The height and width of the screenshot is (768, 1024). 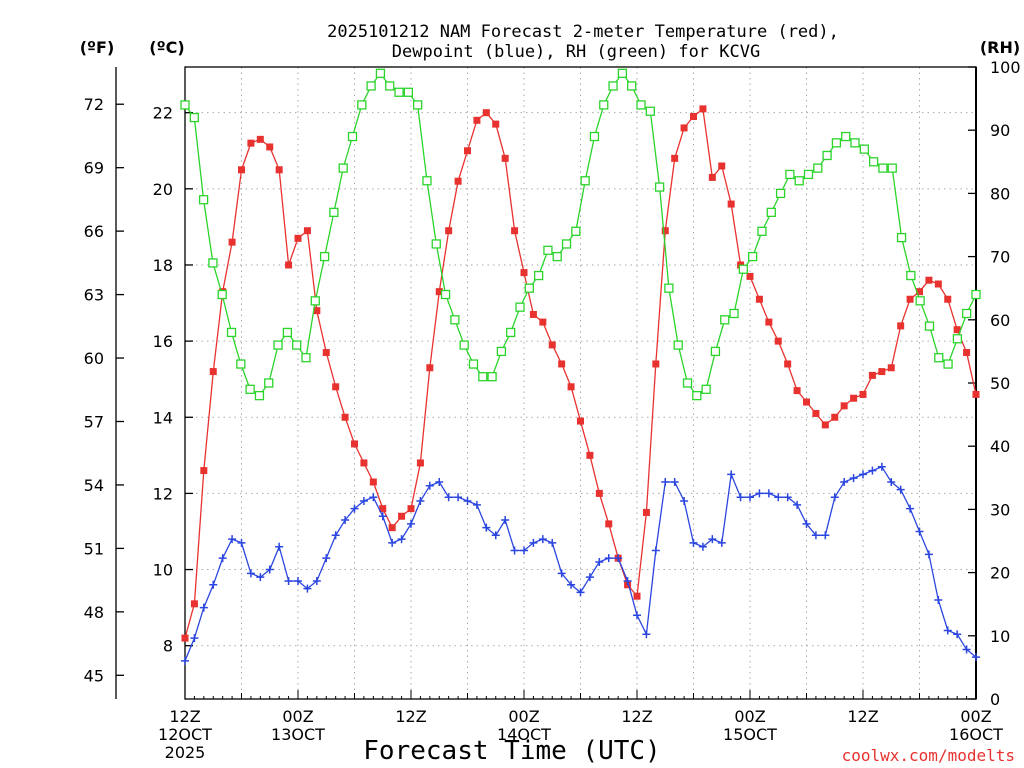 What do you see at coordinates (1005, 67) in the screenshot?
I see `rh-tick-label: 100` at bounding box center [1005, 67].